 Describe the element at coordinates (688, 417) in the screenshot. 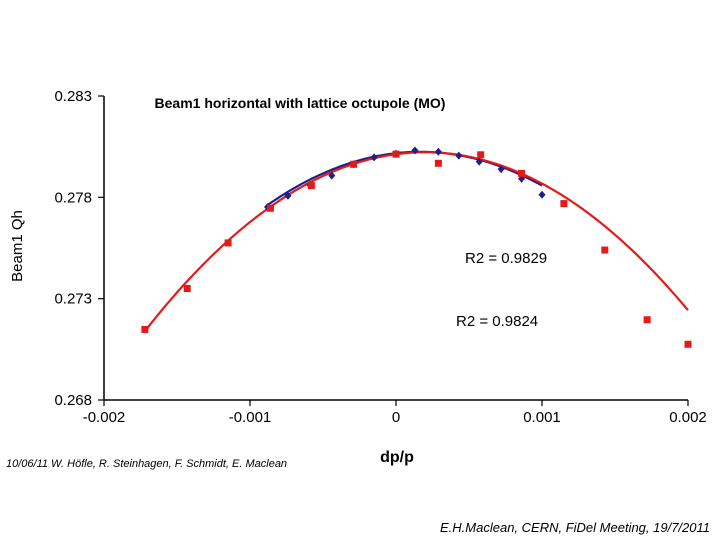

I see `x-tick-label: 0.002` at that location.